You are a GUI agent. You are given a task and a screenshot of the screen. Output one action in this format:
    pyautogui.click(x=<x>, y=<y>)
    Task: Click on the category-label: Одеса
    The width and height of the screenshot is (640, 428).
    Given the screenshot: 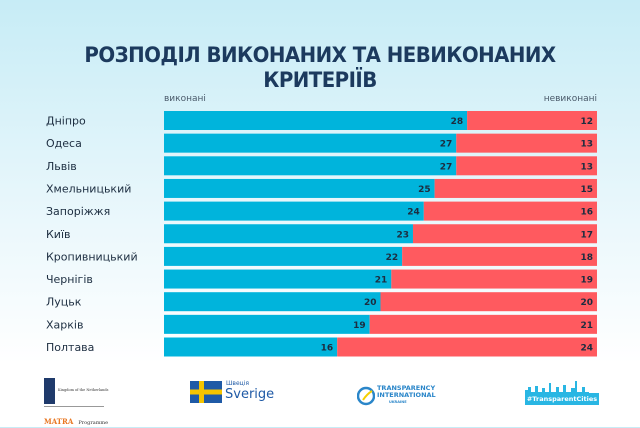 What is the action you would take?
    pyautogui.click(x=64, y=143)
    